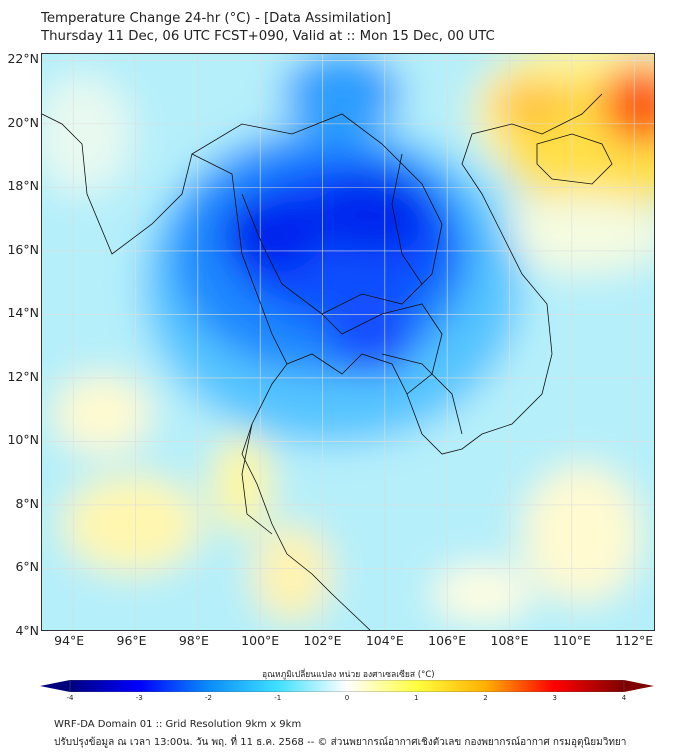  What do you see at coordinates (23, 249) in the screenshot?
I see `lat-tick-label: 16°N` at bounding box center [23, 249].